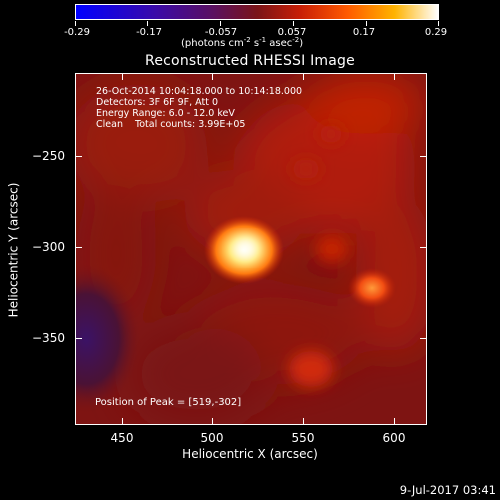  What do you see at coordinates (436, 32) in the screenshot?
I see `colorbar-tick-label: 0.29` at bounding box center [436, 32].